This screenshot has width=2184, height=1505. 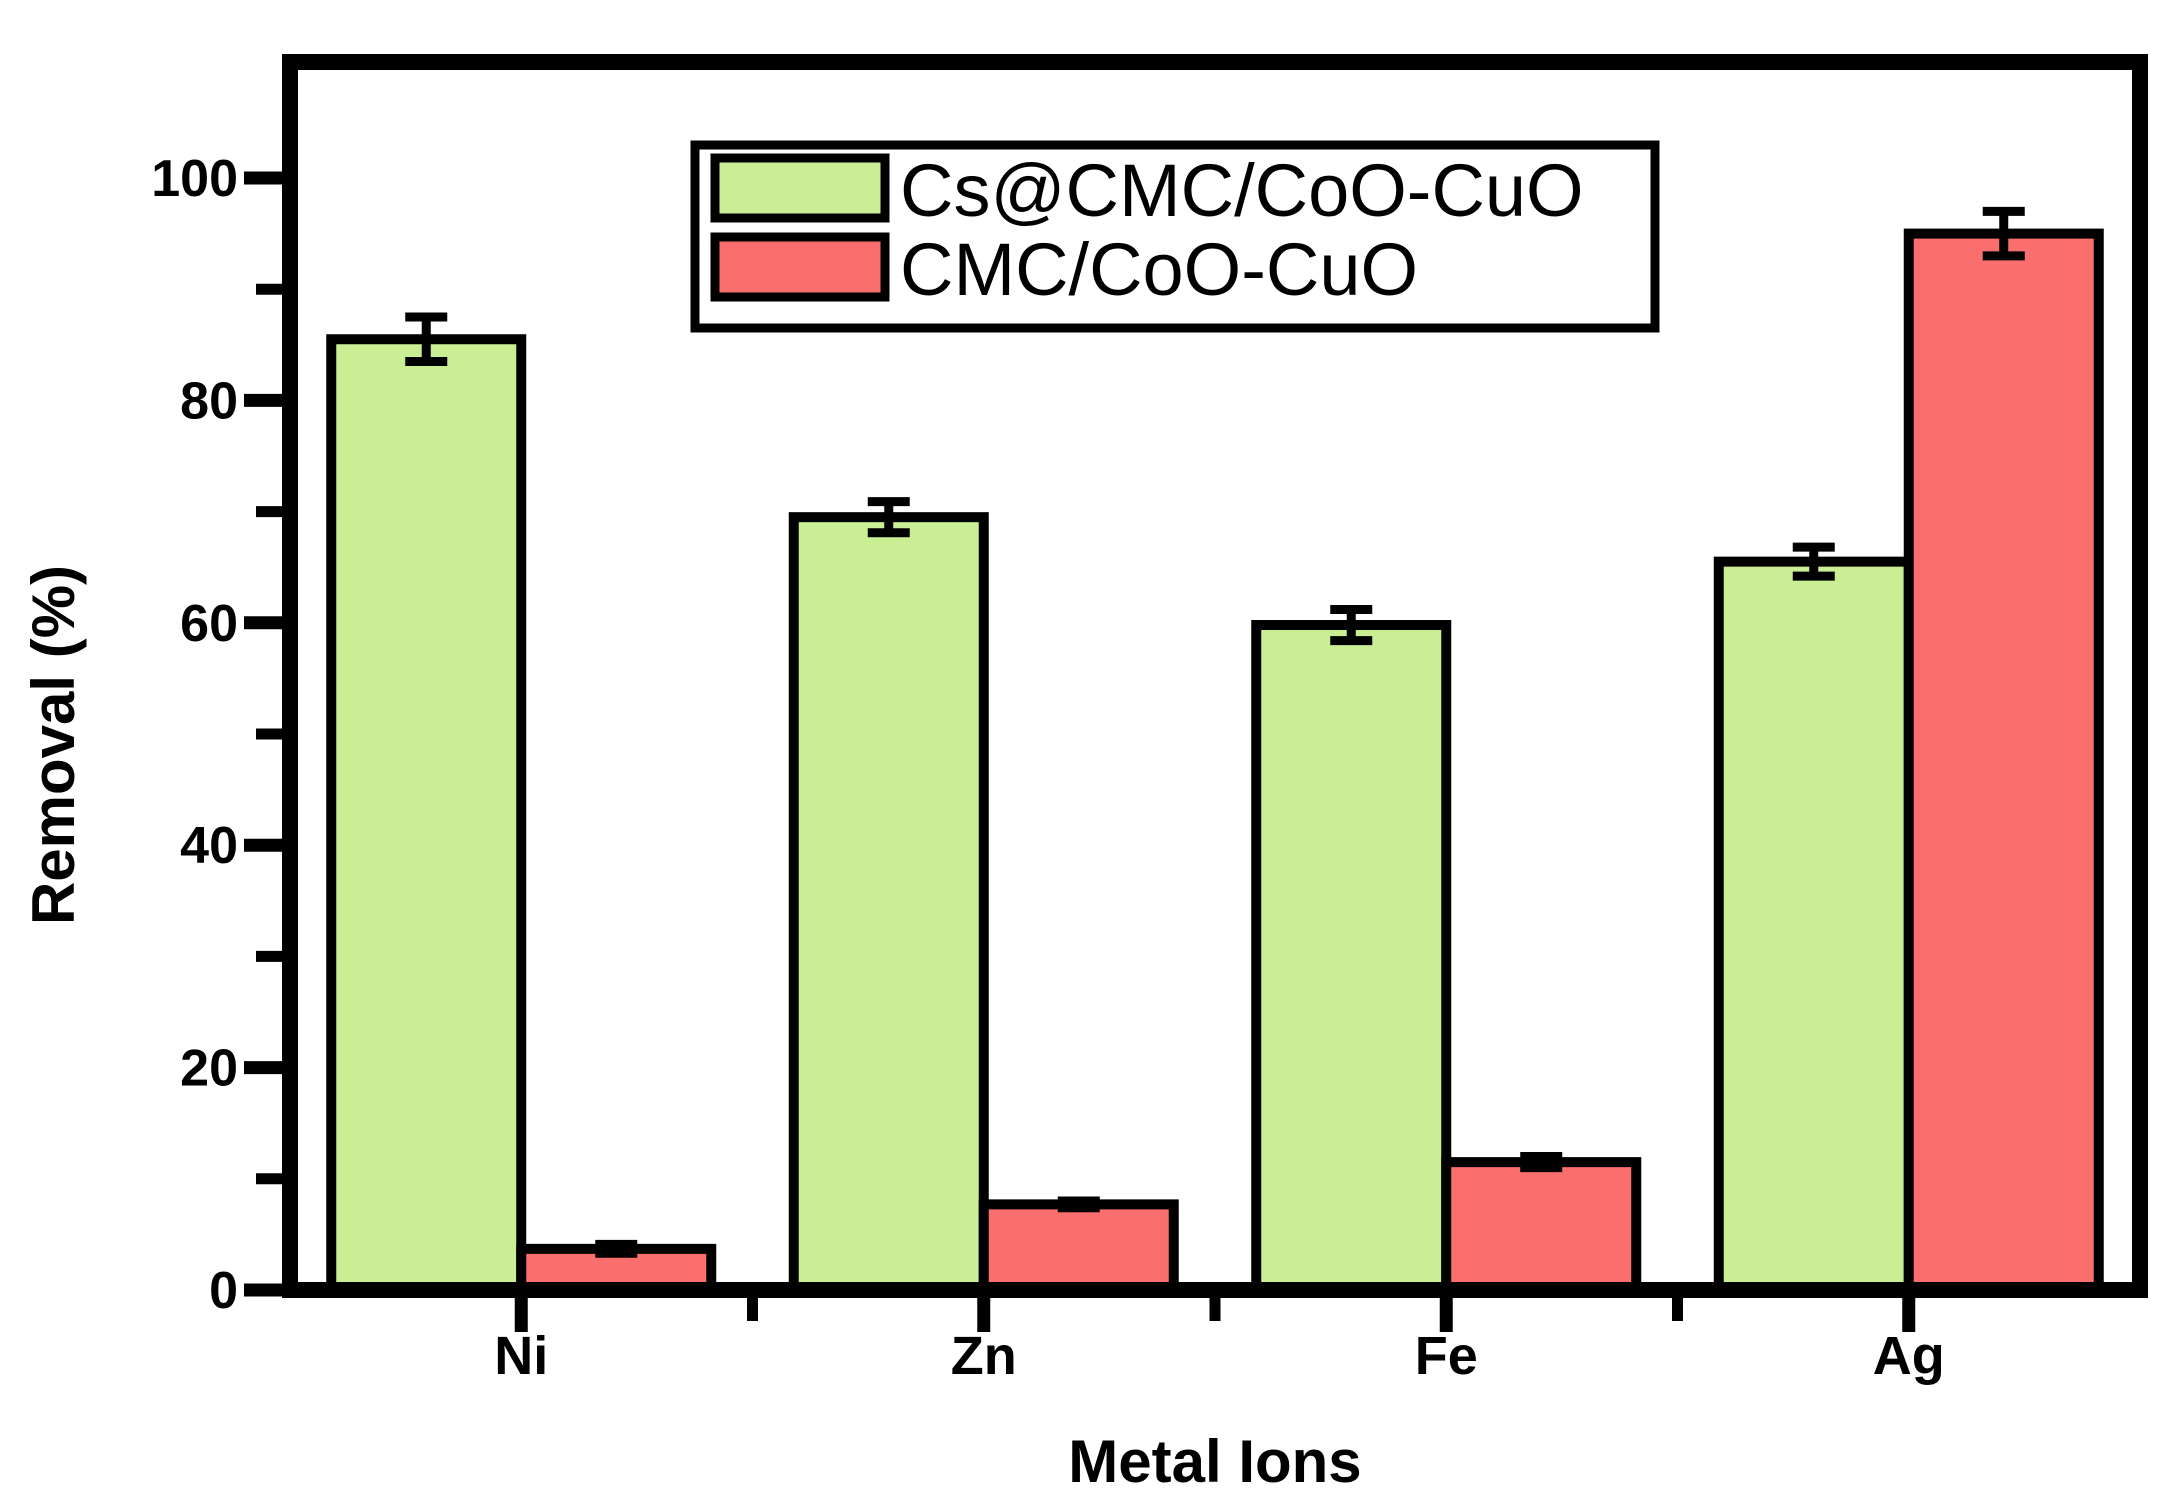 What do you see at coordinates (194, 735) in the screenshot?
I see `y-tick-labels: 0 20 40 60 80 100` at bounding box center [194, 735].